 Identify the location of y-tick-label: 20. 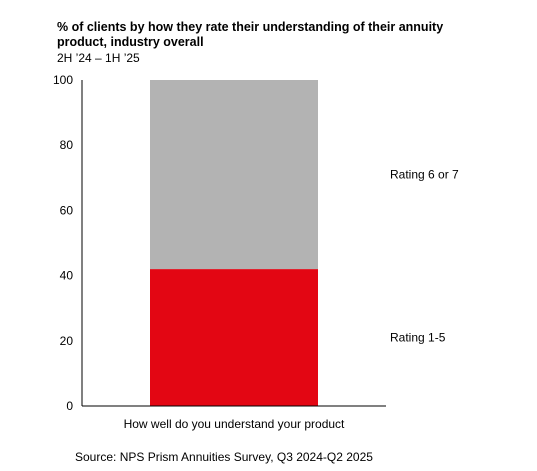
(67, 341).